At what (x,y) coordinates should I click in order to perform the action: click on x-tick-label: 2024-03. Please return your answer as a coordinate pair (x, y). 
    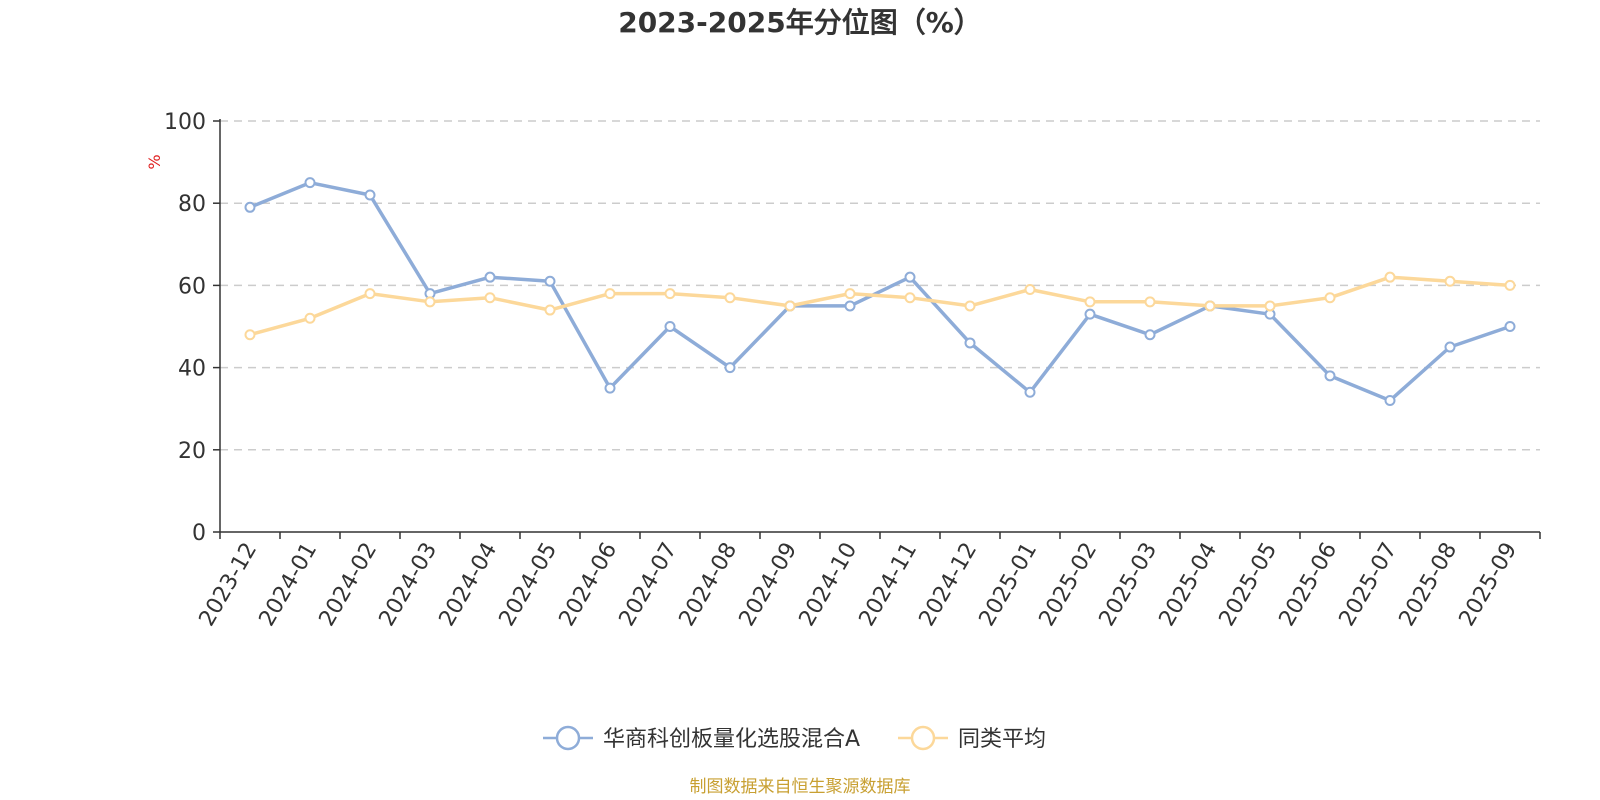
    Looking at the image, I should click on (409, 585).